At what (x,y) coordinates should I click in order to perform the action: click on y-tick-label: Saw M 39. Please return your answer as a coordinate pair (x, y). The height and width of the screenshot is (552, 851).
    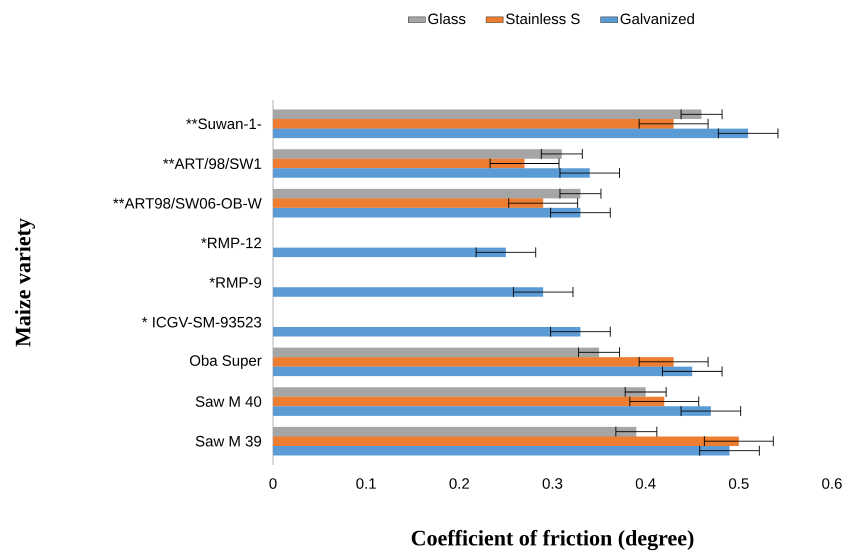
    Looking at the image, I should click on (229, 441).